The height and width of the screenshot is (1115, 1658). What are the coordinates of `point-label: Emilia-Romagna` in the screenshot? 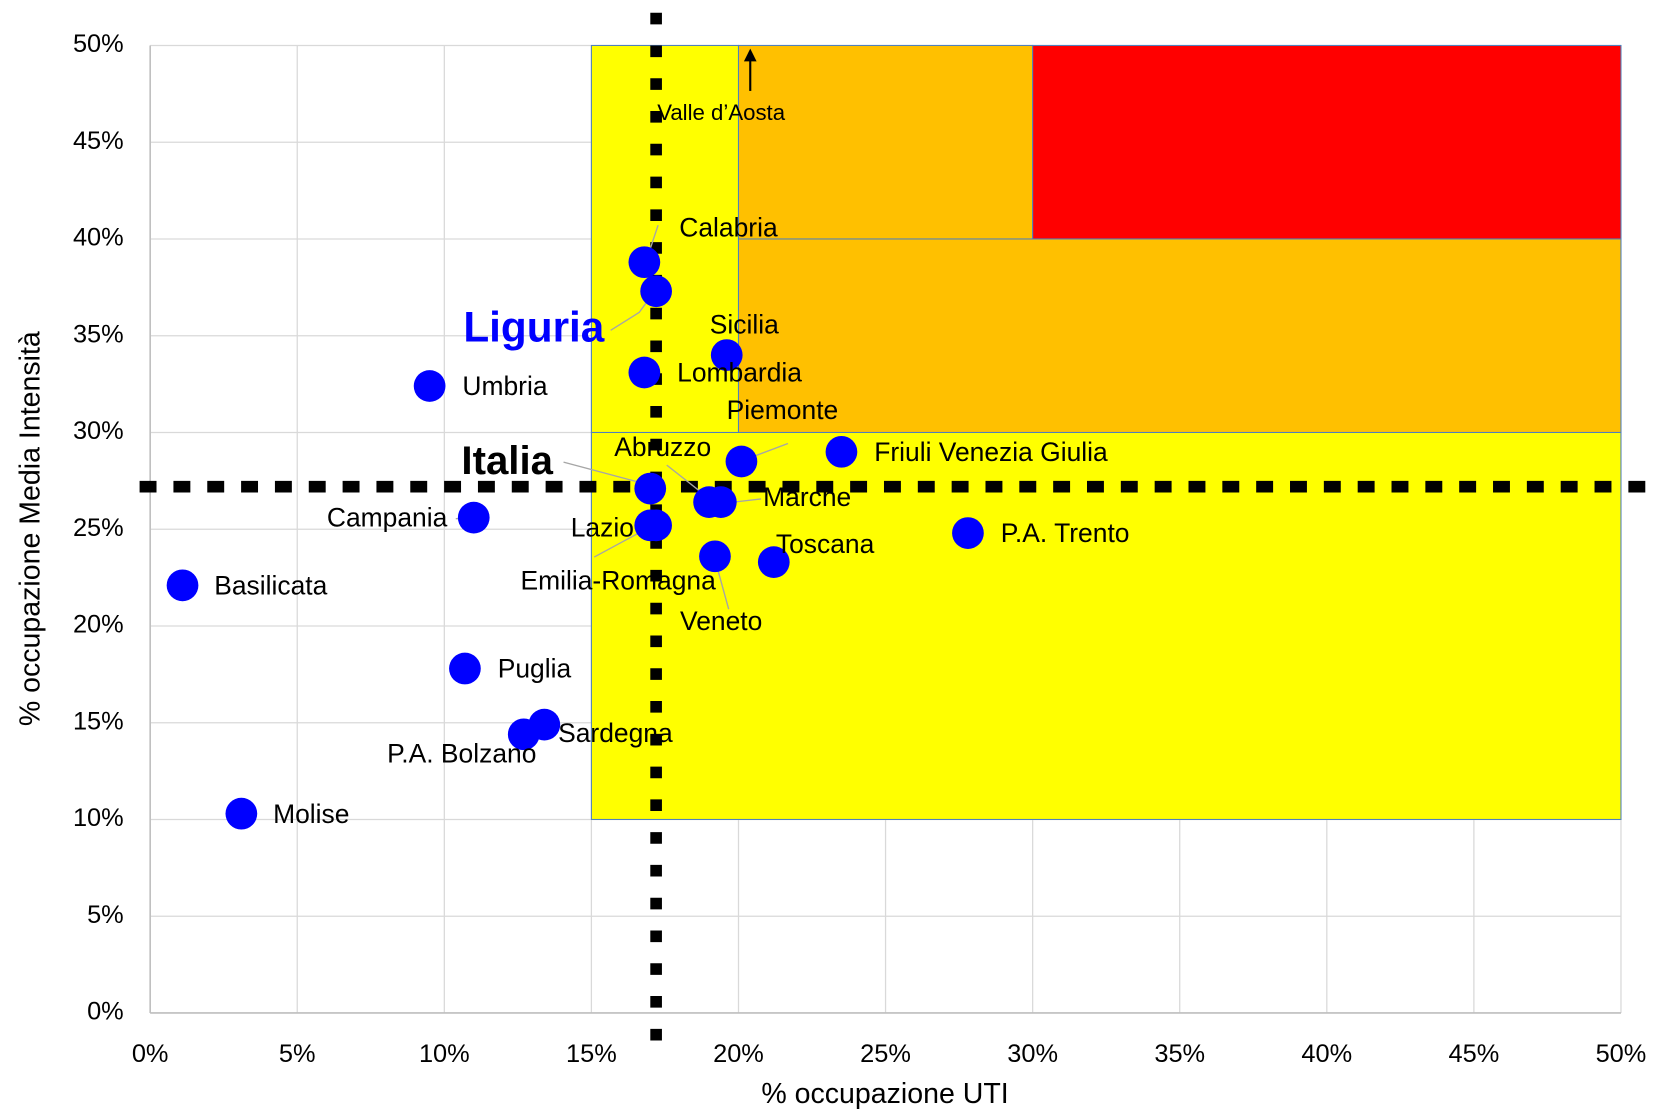 It's located at (618, 580).